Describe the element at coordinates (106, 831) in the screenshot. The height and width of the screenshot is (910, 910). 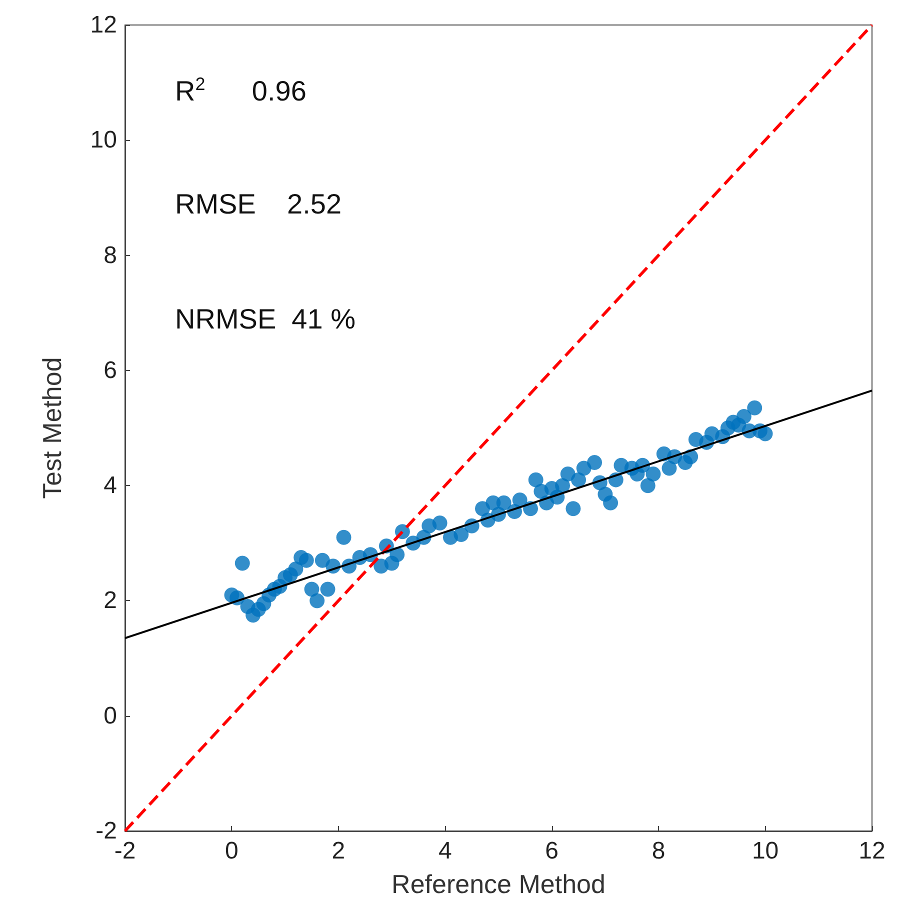
I see `y-tick-label: -2` at that location.